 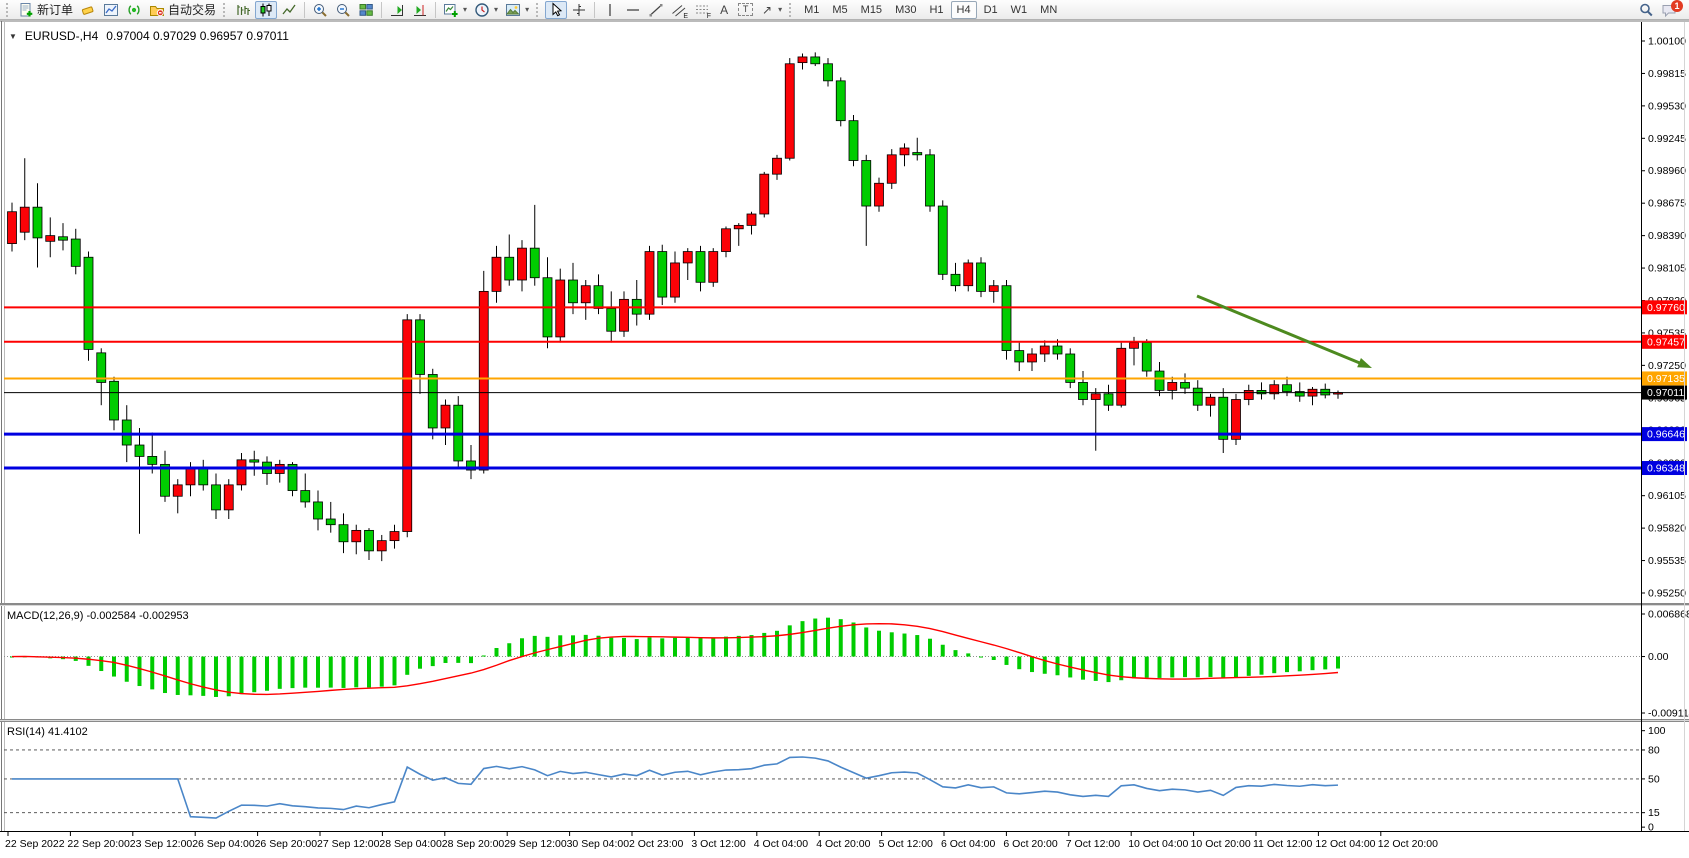 I want to click on text-label-button: T, so click(x=745, y=10).